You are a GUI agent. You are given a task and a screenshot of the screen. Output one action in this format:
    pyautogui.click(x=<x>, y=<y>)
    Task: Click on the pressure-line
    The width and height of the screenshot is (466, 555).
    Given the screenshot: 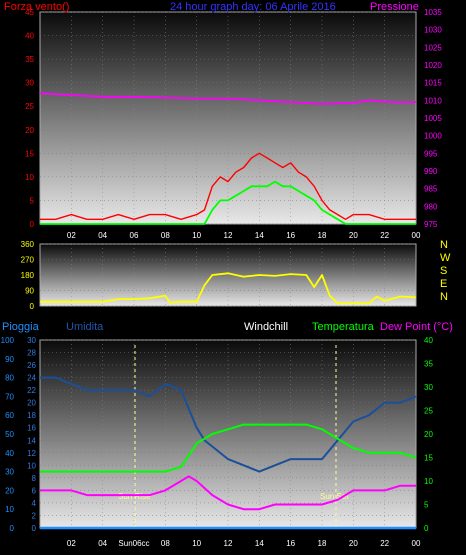 What is the action you would take?
    pyautogui.click(x=228, y=98)
    